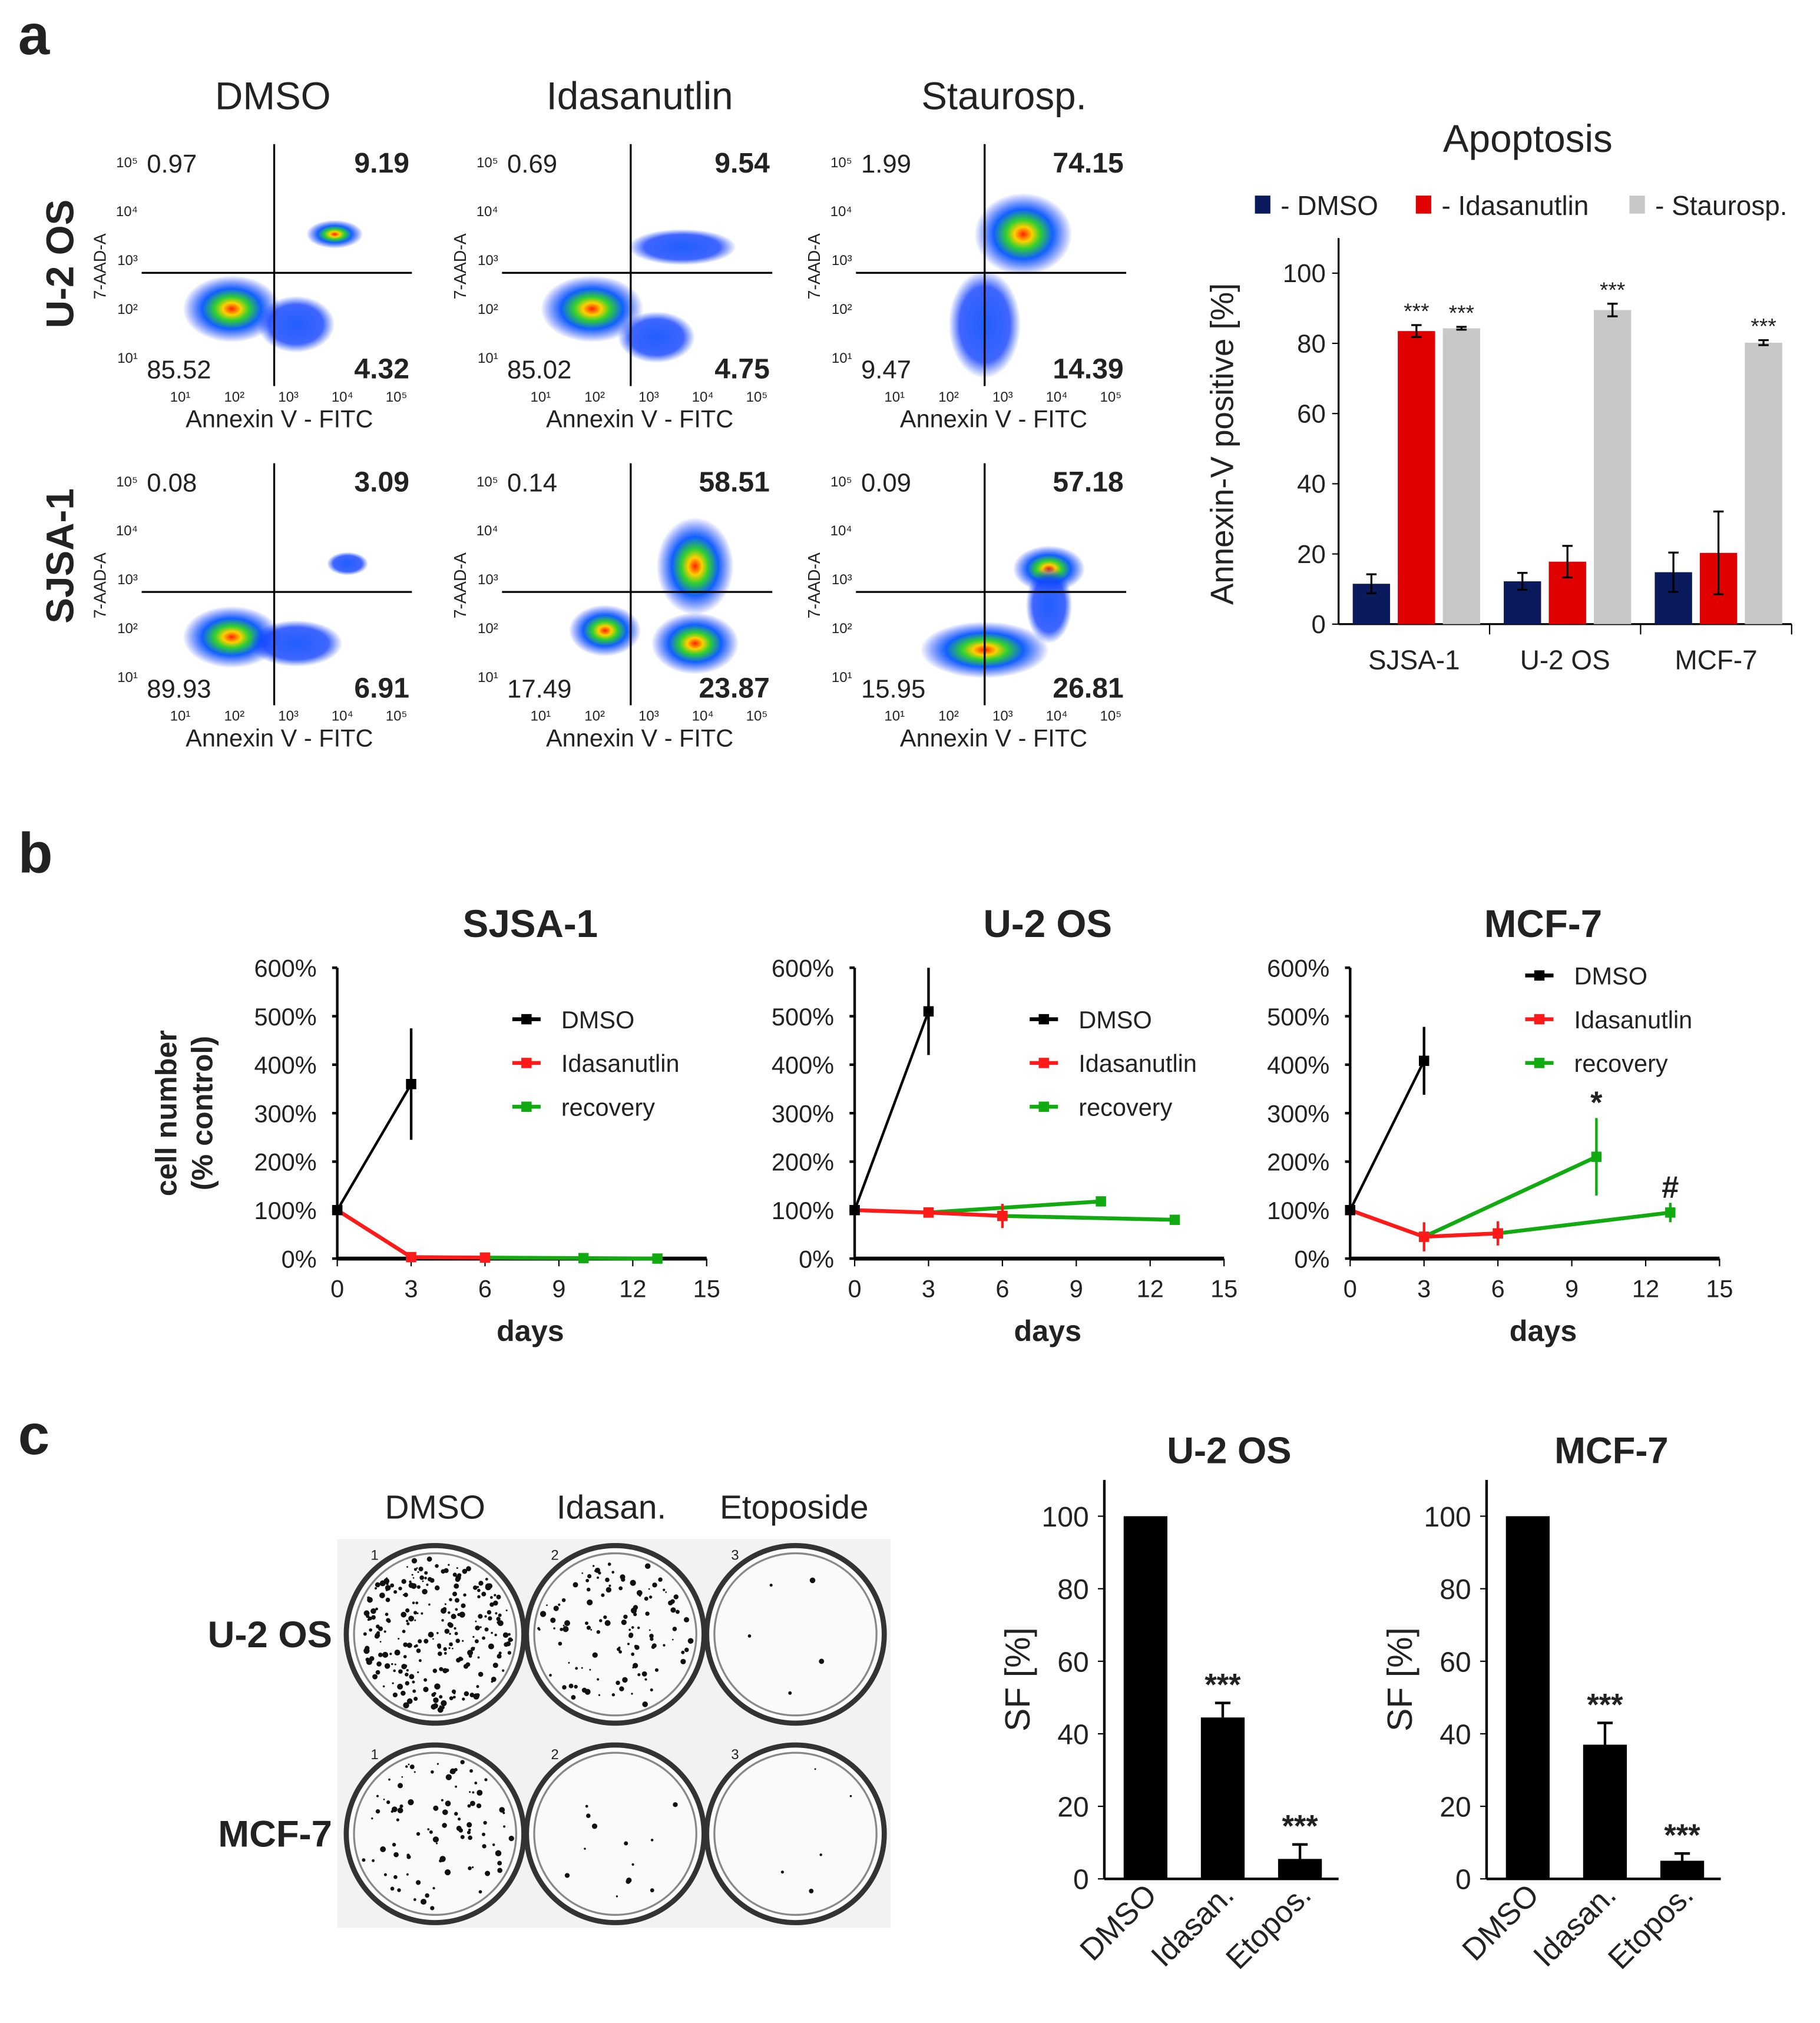 This screenshot has height=2023, width=1820. What do you see at coordinates (1298, 1017) in the screenshot?
I see `y-tick-label: 500%` at bounding box center [1298, 1017].